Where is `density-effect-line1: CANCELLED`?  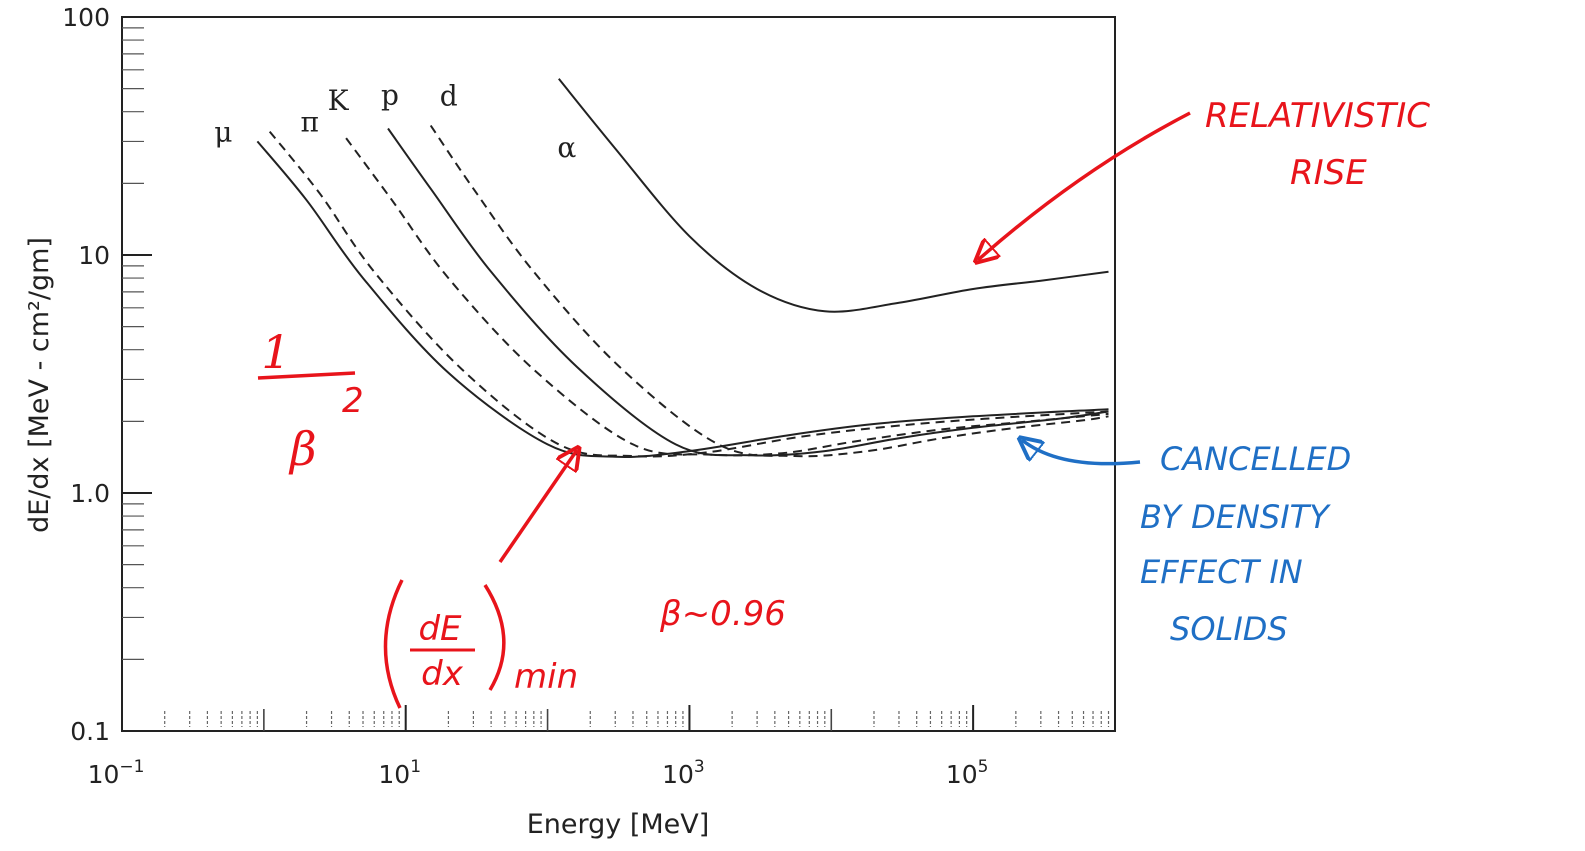 density-effect-line1: CANCELLED is located at coordinates (1255, 459).